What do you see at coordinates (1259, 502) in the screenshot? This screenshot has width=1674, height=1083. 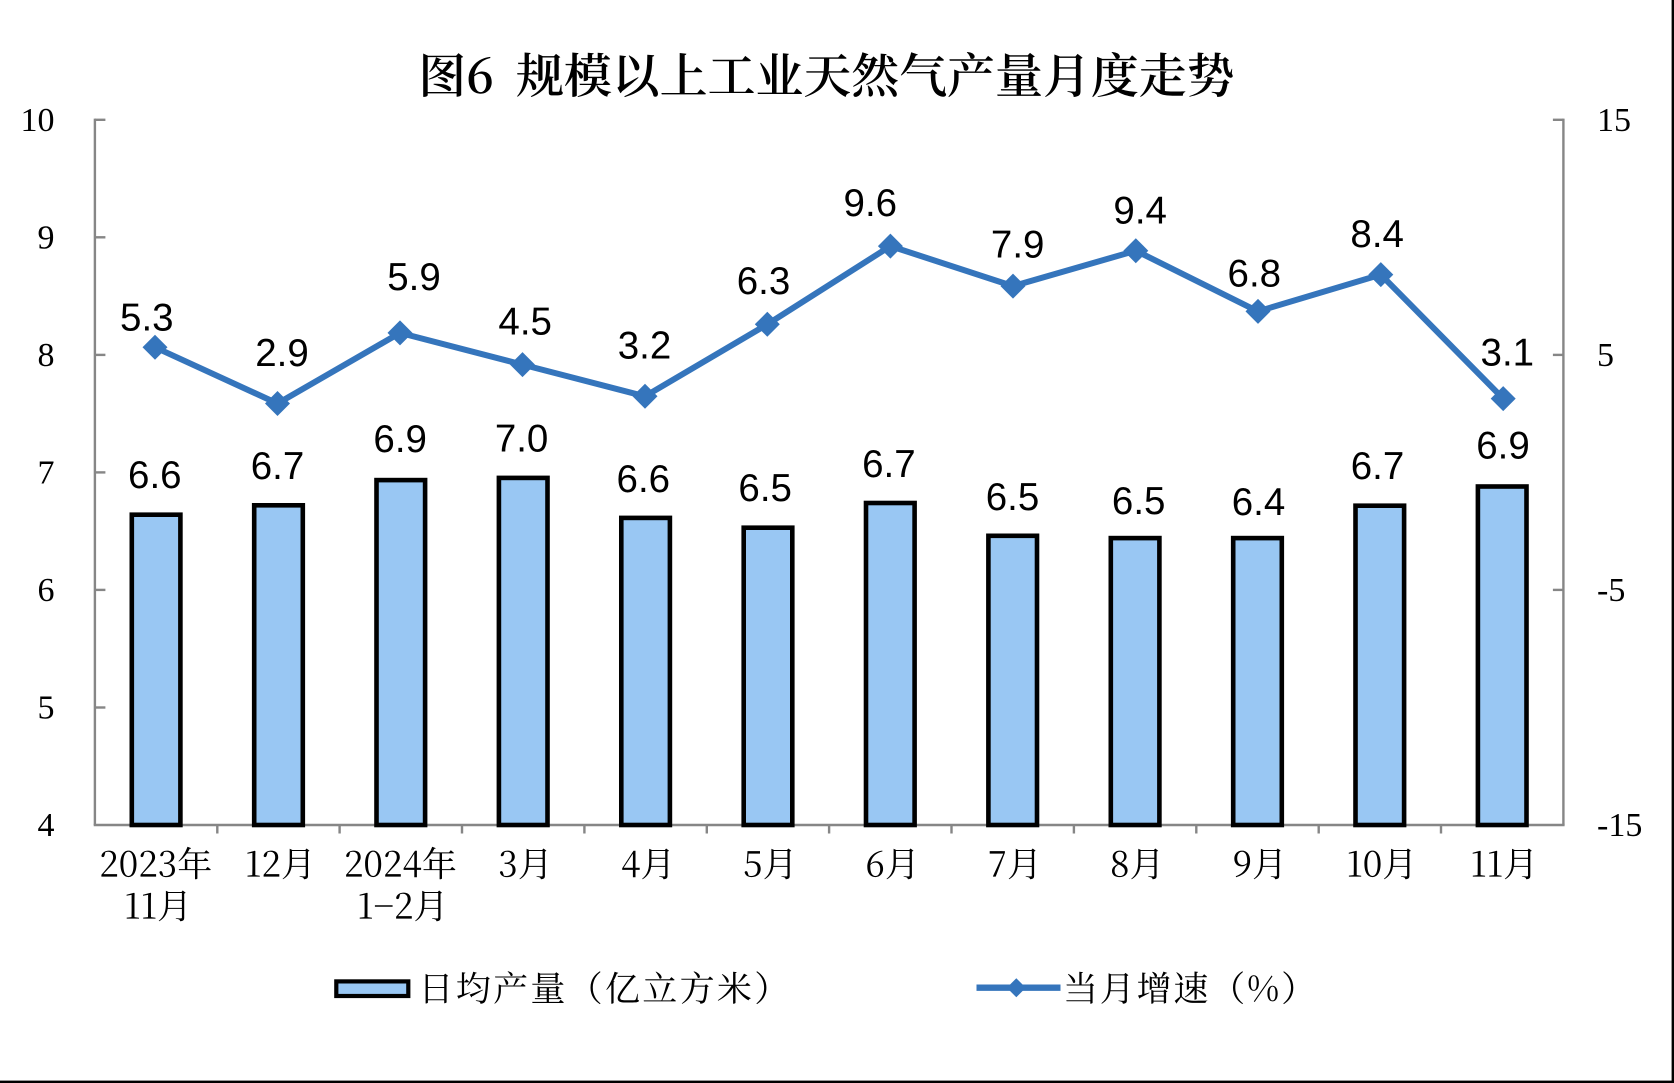 I see `svg-text: 6.4` at bounding box center [1259, 502].